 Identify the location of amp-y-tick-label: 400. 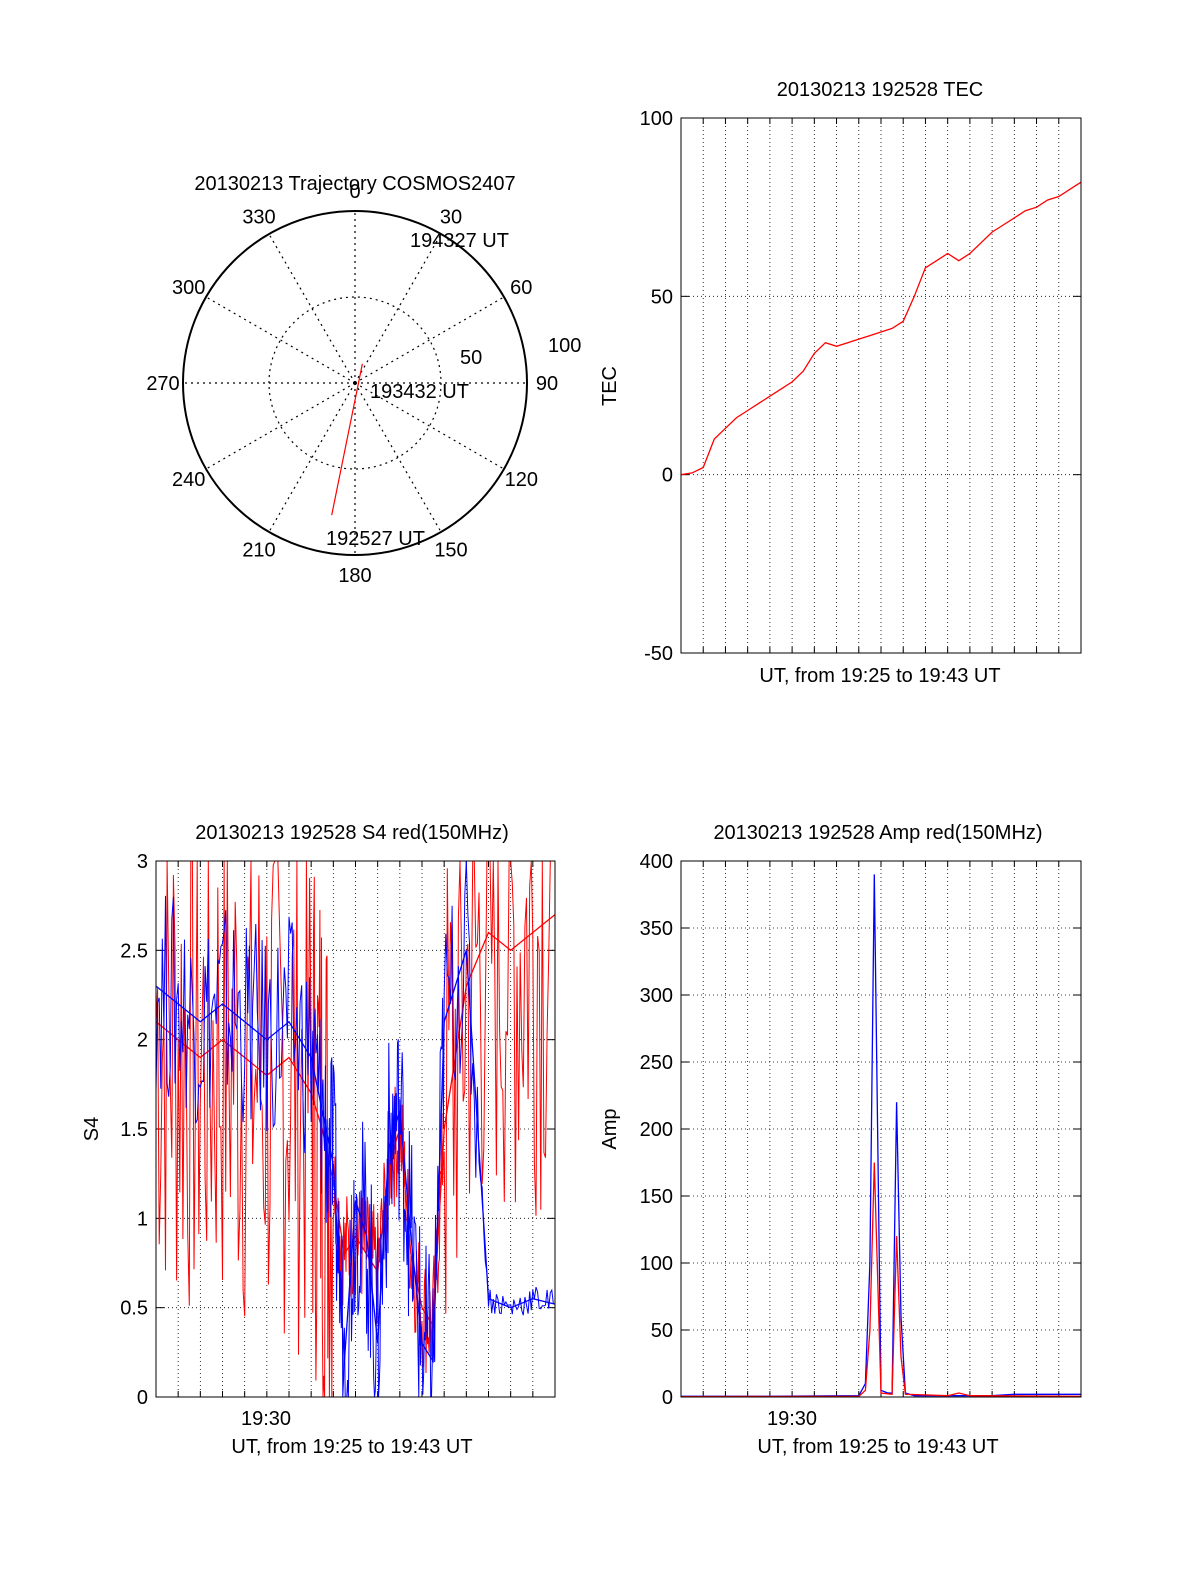
(656, 862).